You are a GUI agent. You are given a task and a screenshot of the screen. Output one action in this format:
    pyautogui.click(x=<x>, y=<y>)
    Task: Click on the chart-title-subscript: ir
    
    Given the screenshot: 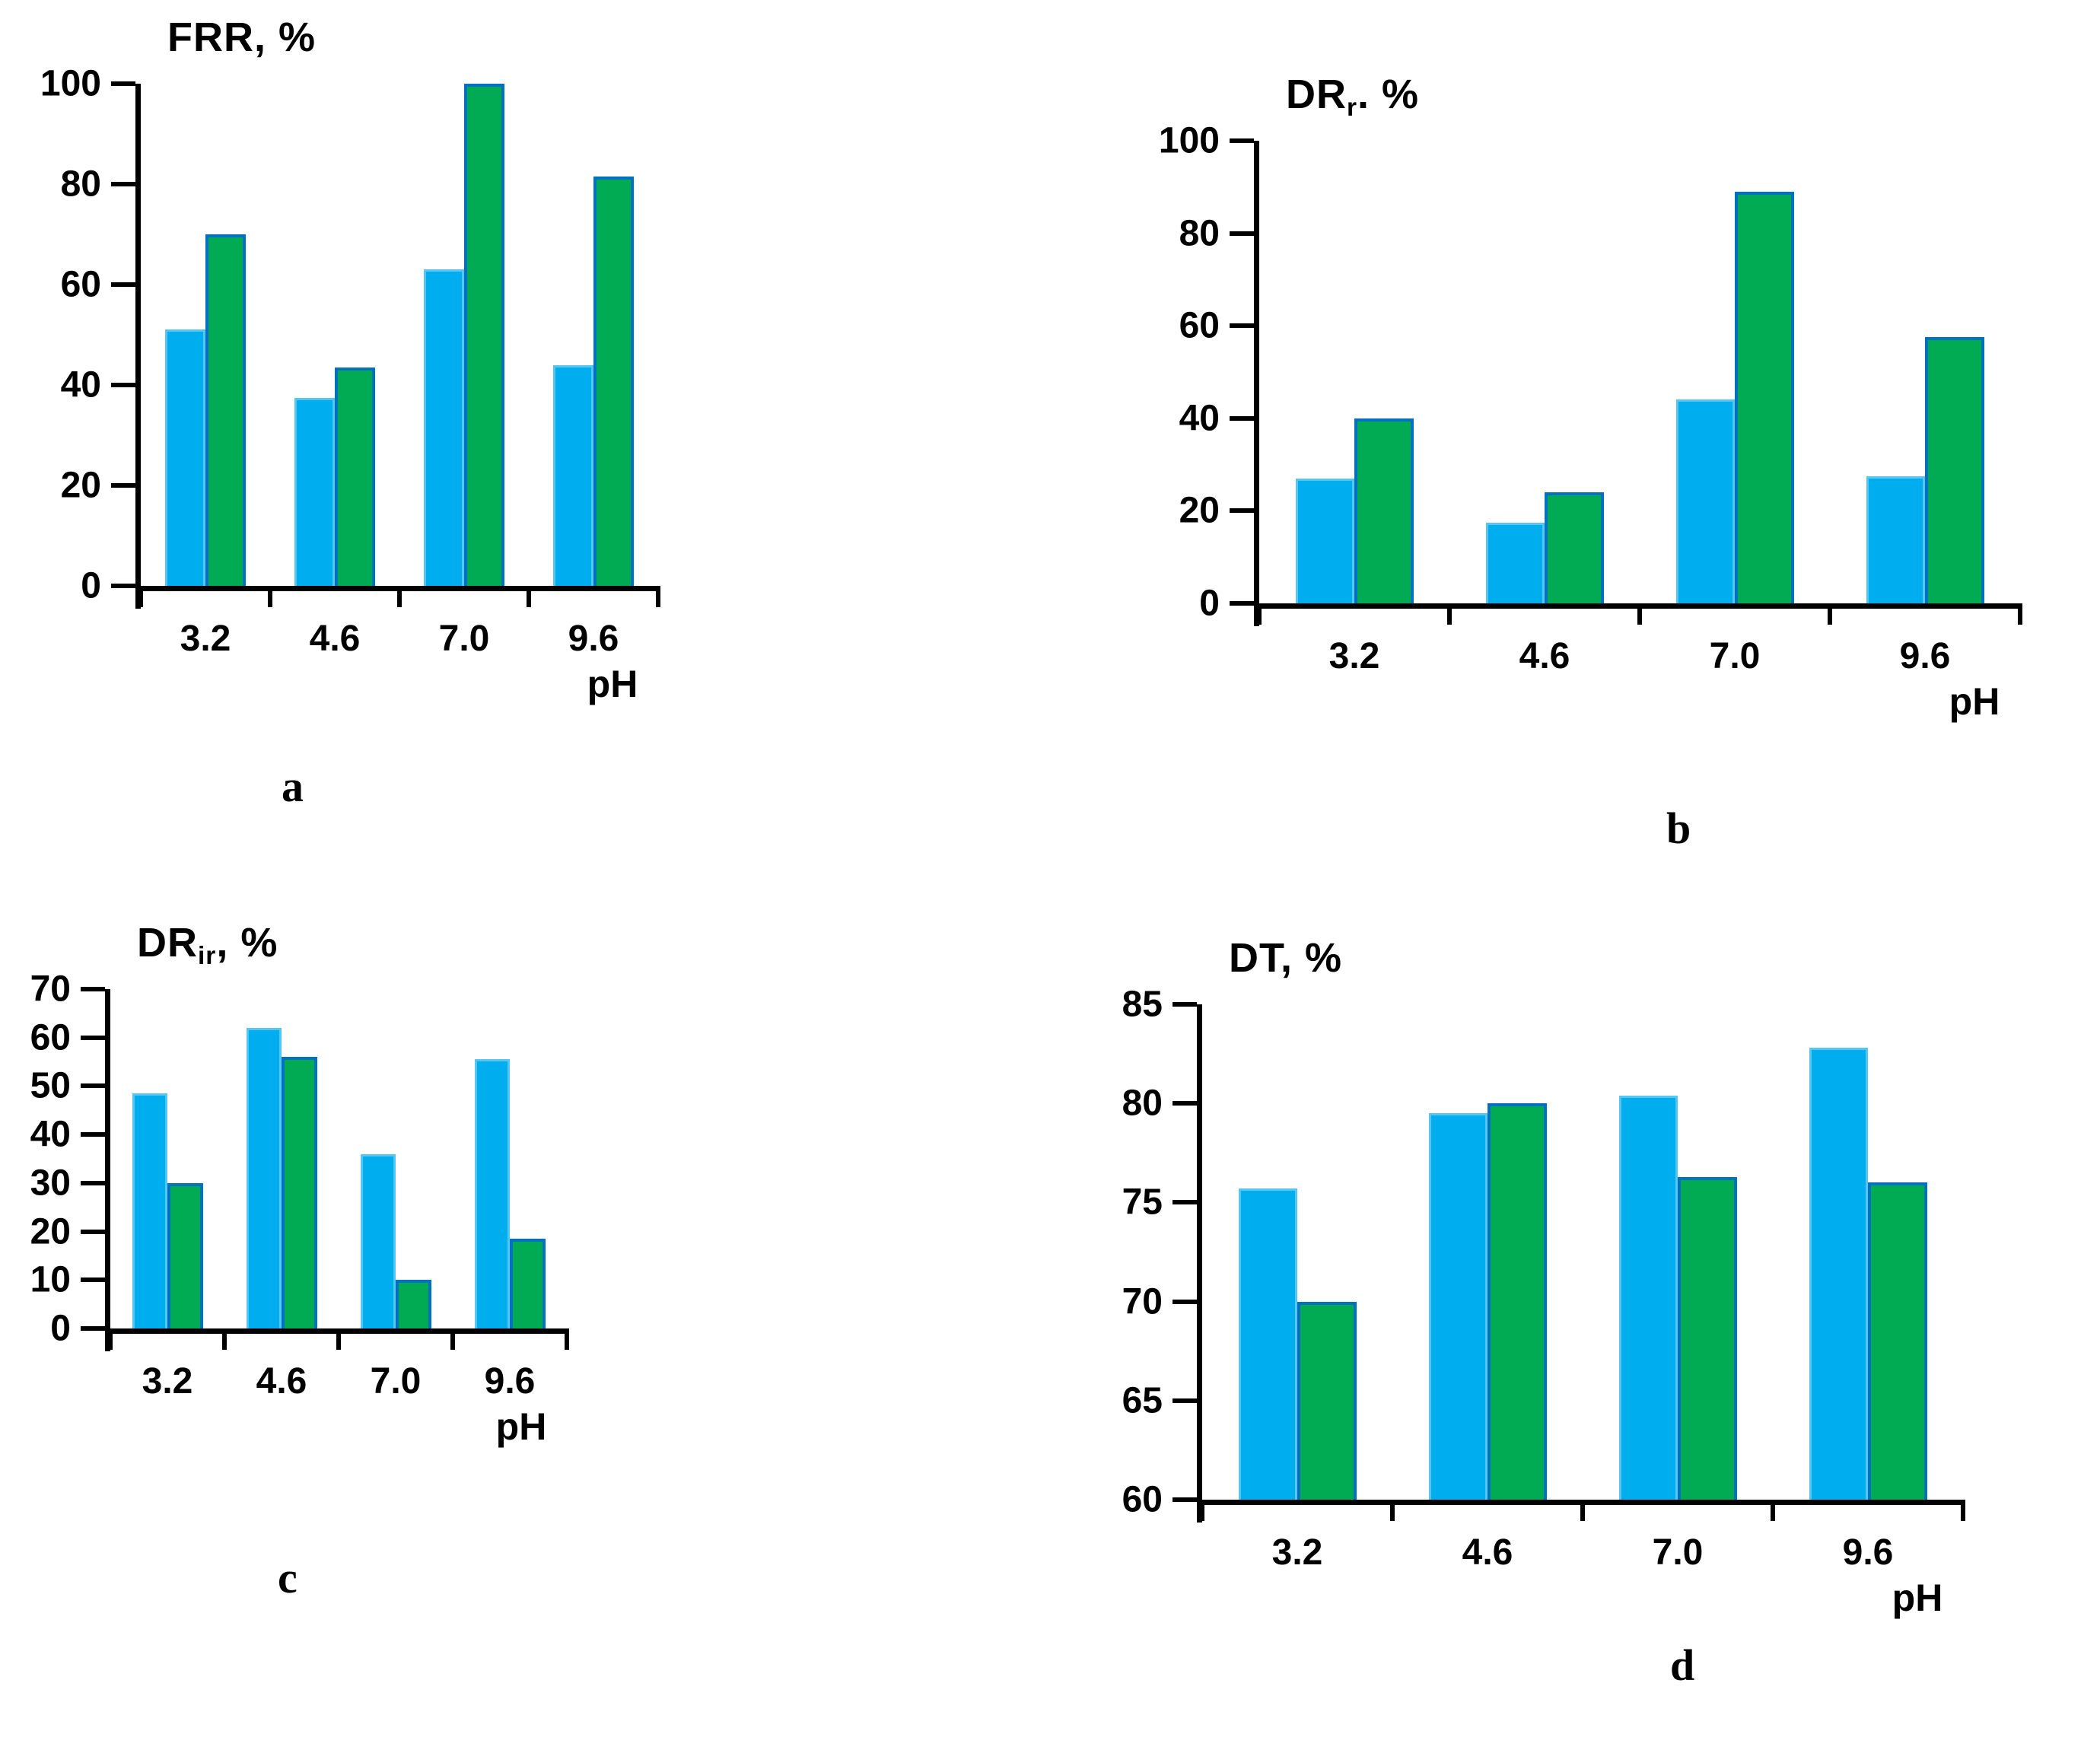 What is the action you would take?
    pyautogui.click(x=208, y=956)
    